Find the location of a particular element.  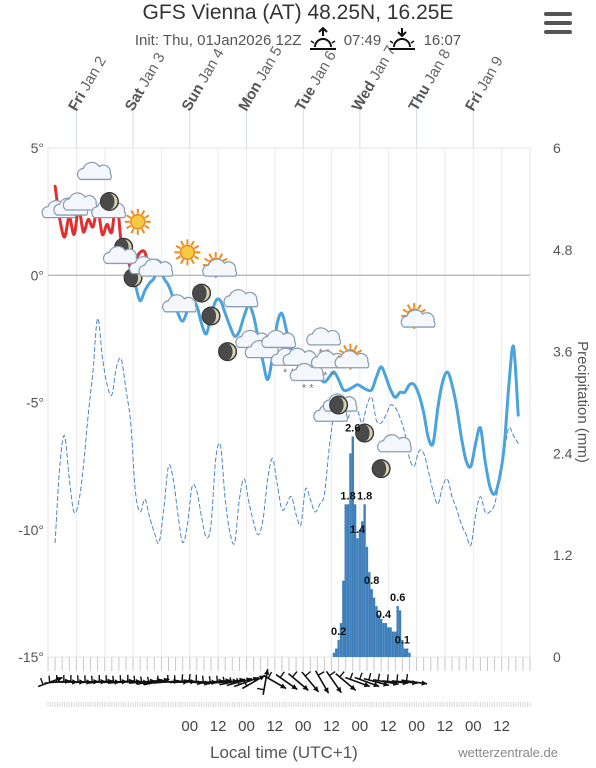

precip-label-5: 0.8 is located at coordinates (371, 581).